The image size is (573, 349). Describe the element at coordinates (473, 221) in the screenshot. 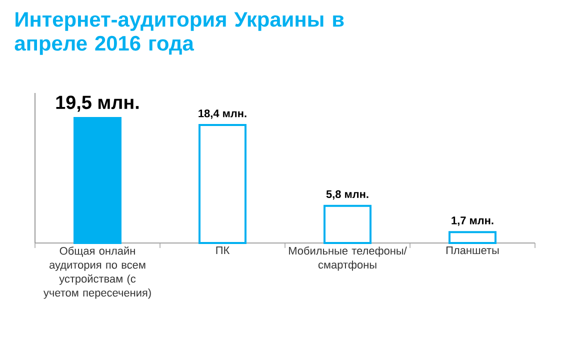

I see `data-label: 1,7 млн.` at that location.